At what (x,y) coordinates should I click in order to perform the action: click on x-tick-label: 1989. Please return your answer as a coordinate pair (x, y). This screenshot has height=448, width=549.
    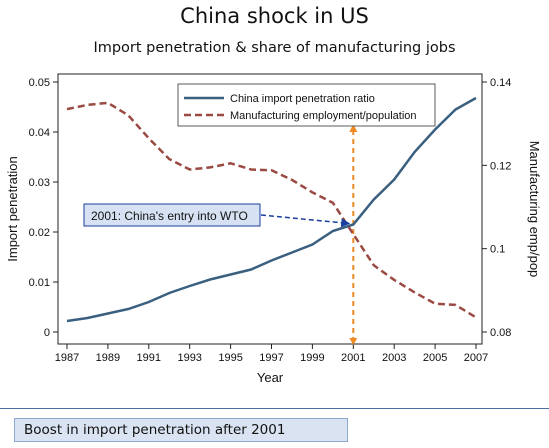
    Looking at the image, I should click on (108, 358).